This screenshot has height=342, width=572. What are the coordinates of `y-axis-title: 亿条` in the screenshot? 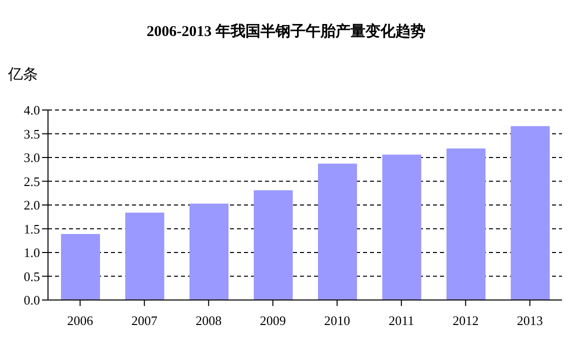 It's located at (23, 75).